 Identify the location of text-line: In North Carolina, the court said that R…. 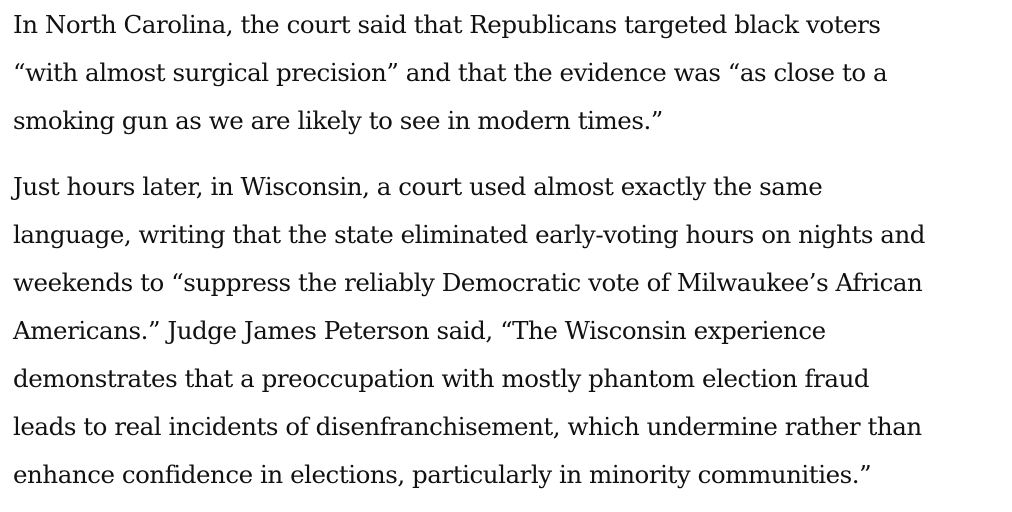
(447, 24).